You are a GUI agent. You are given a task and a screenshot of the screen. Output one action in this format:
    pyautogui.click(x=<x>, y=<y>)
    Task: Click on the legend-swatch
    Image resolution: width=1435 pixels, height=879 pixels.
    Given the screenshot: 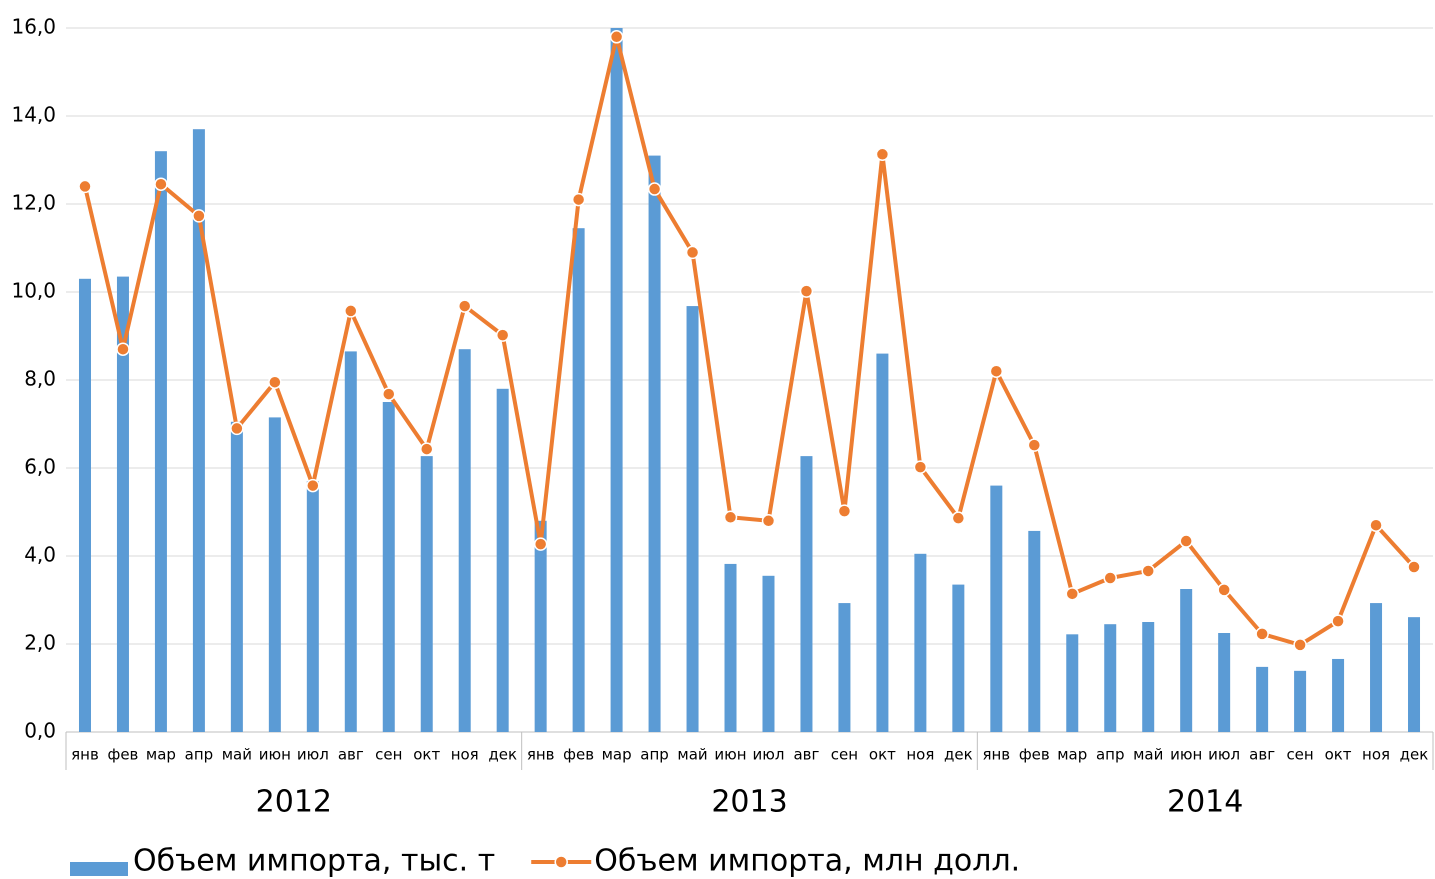 What is the action you would take?
    pyautogui.click(x=99, y=869)
    